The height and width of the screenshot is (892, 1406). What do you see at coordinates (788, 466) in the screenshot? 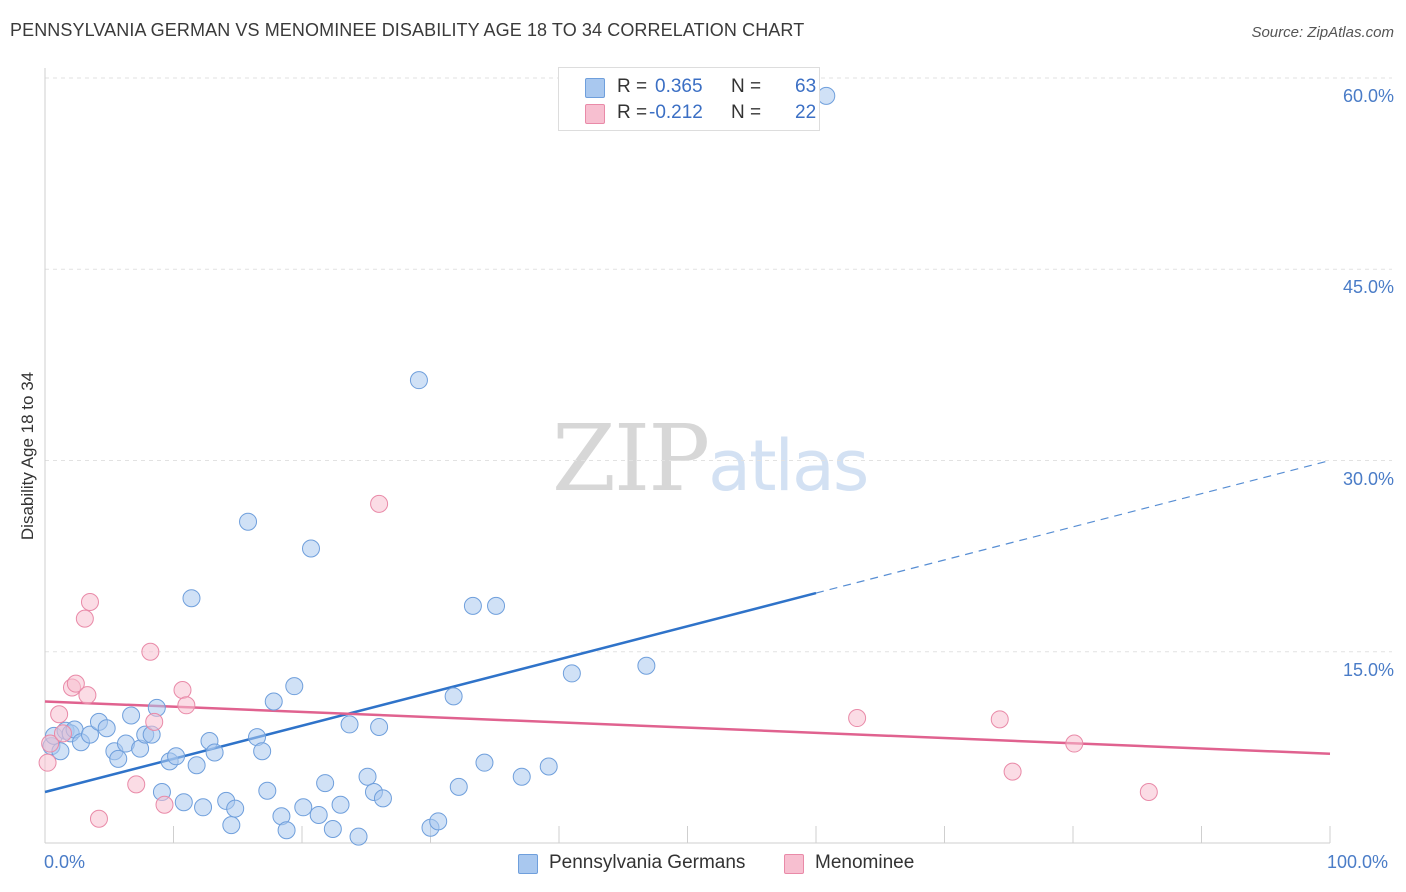
I see `watermark-atlas: atlas` at bounding box center [788, 466].